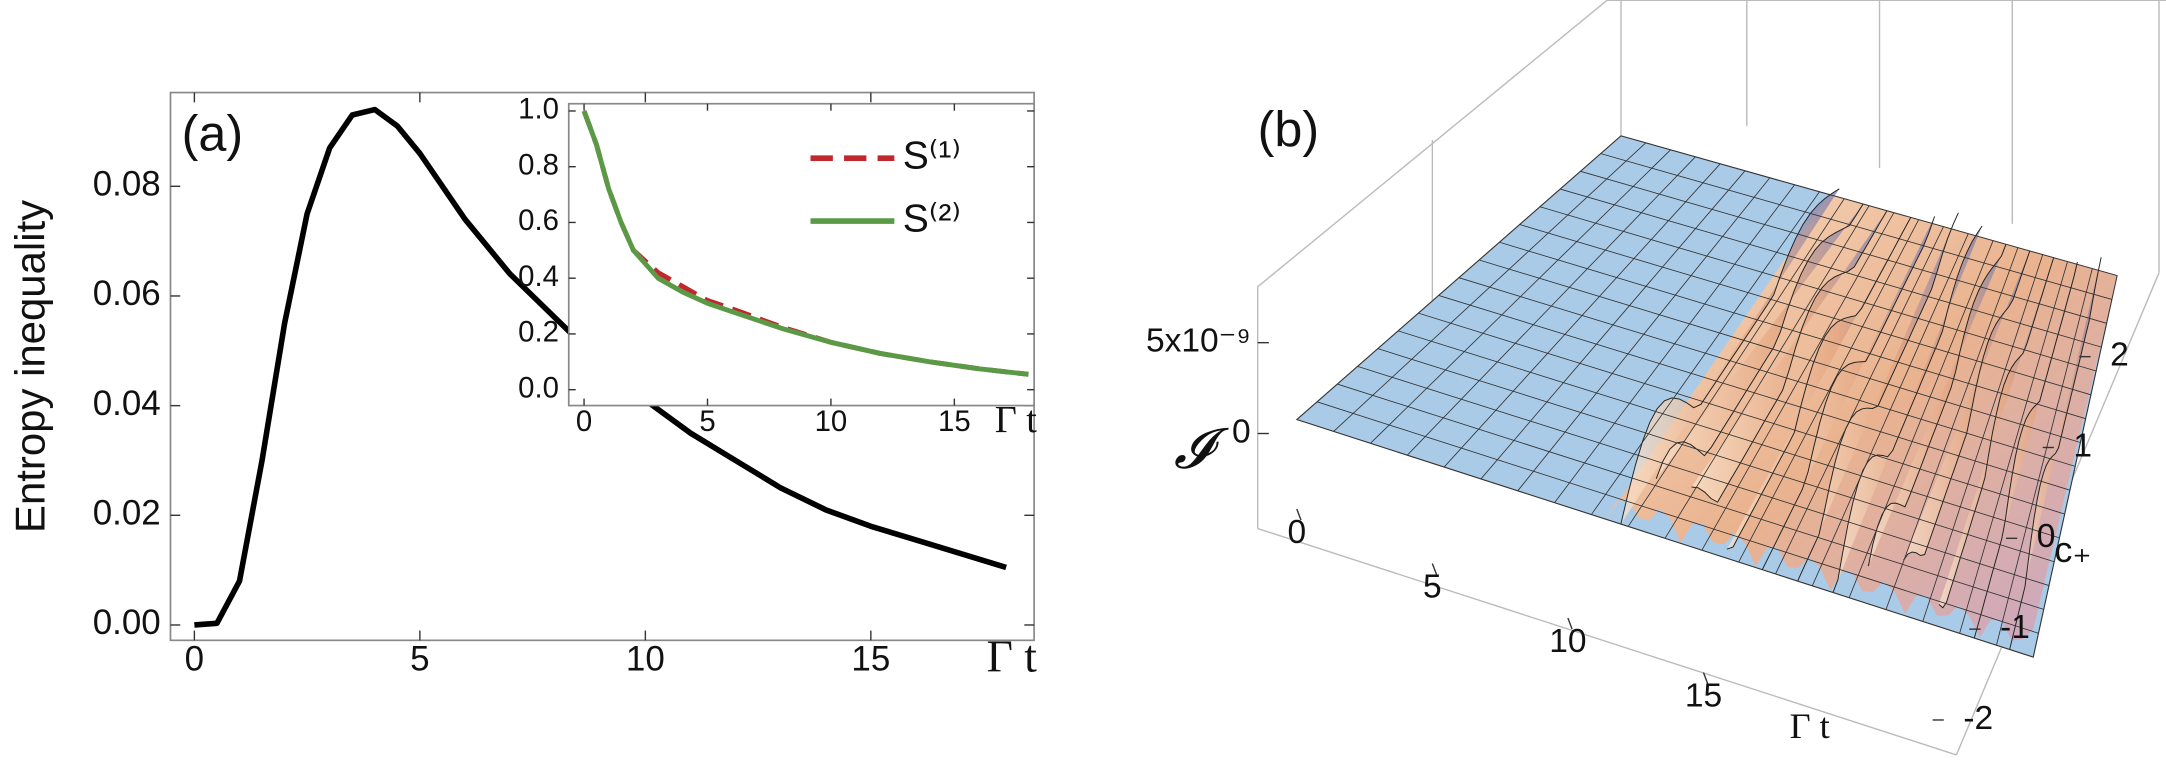  Describe the element at coordinates (127, 403) in the screenshot. I see `y-tick-label: 0.04` at that location.